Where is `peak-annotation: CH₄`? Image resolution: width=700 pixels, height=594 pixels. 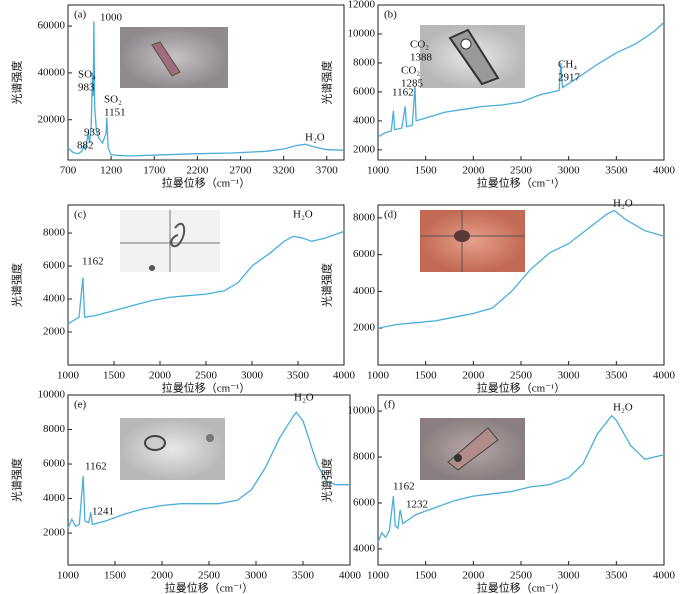 peak-annotation: CH₄ is located at coordinates (567, 65).